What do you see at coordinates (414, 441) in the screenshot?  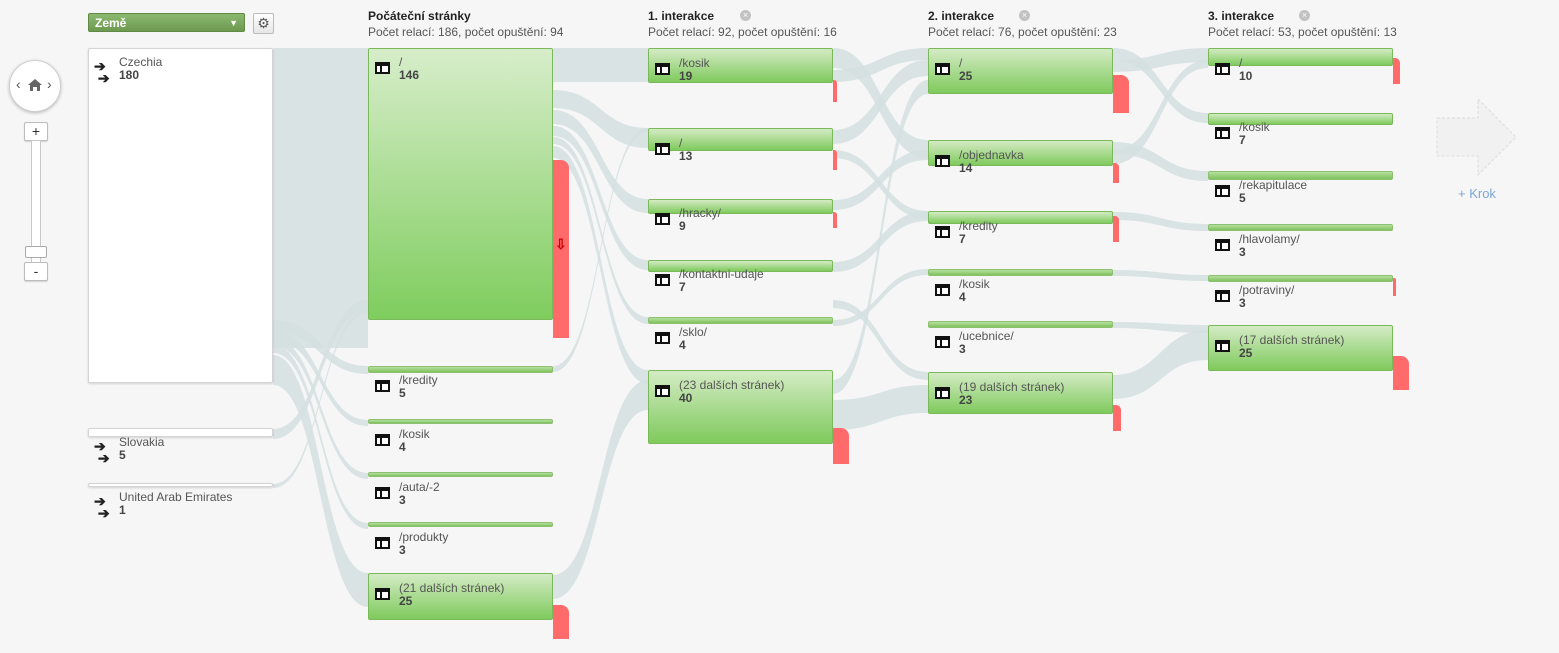 I see `node-label: /kosik 4` at bounding box center [414, 441].